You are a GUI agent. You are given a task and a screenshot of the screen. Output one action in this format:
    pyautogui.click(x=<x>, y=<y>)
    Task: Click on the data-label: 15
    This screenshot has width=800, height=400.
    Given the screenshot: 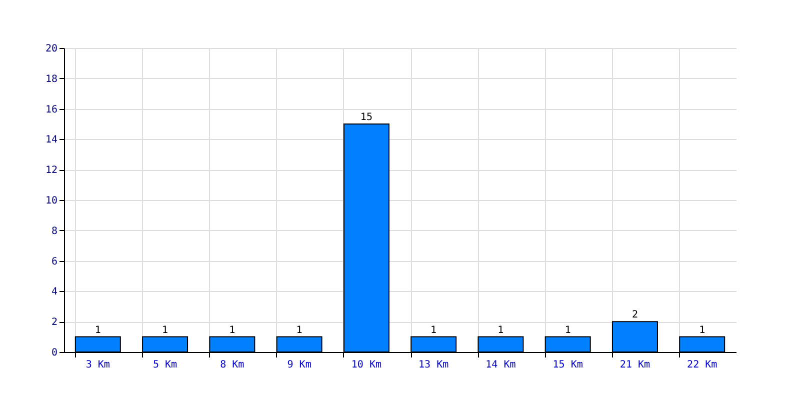 What is the action you would take?
    pyautogui.click(x=366, y=117)
    